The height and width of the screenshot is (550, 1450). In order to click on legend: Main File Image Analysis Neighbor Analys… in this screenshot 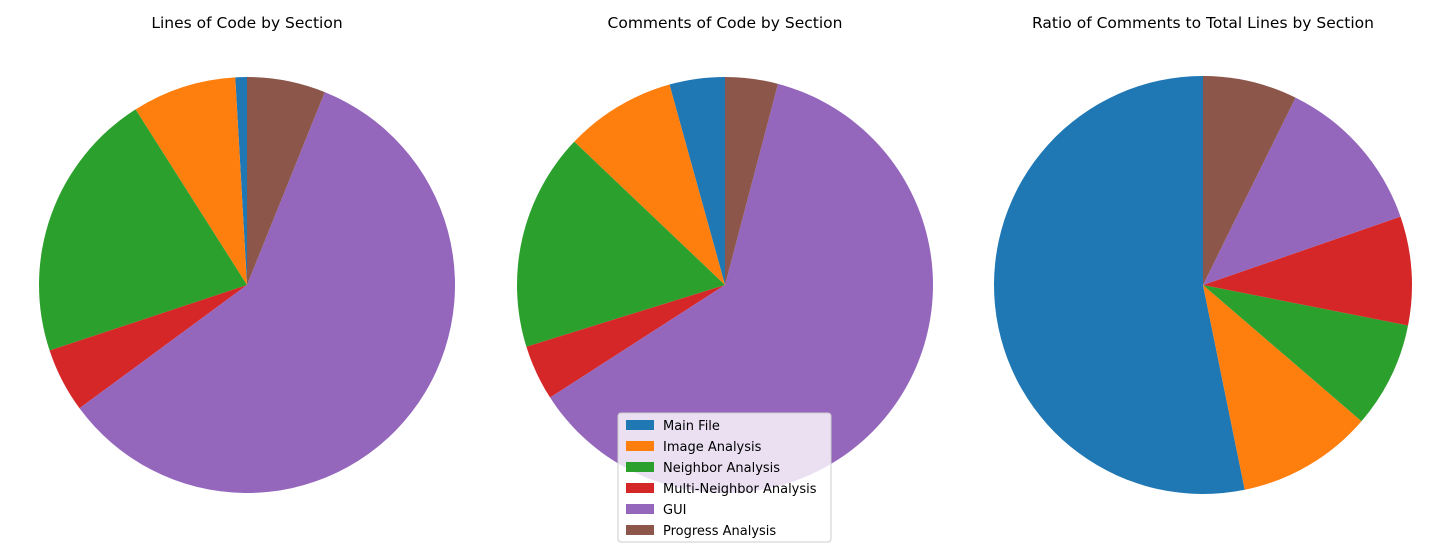, I will do `click(724, 477)`.